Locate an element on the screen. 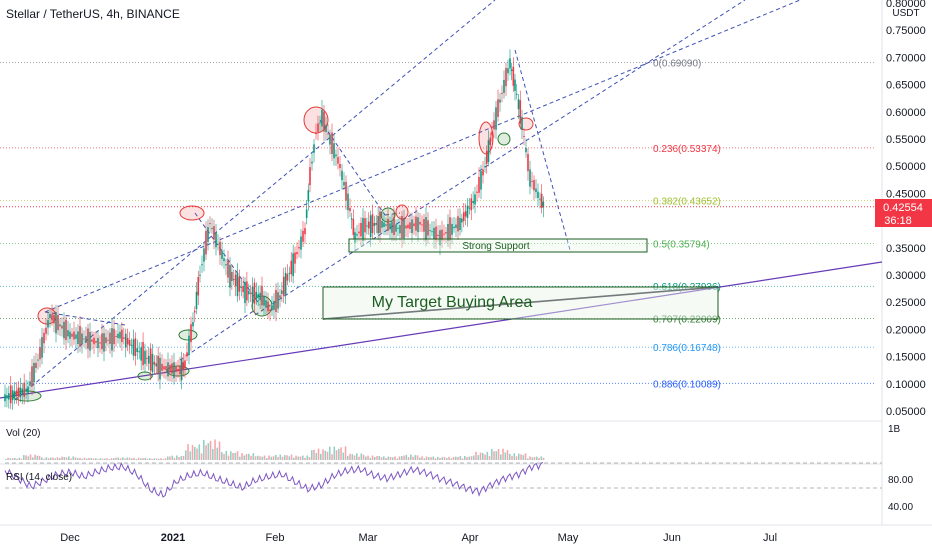  volume-label: Vol (20) is located at coordinates (23, 433).